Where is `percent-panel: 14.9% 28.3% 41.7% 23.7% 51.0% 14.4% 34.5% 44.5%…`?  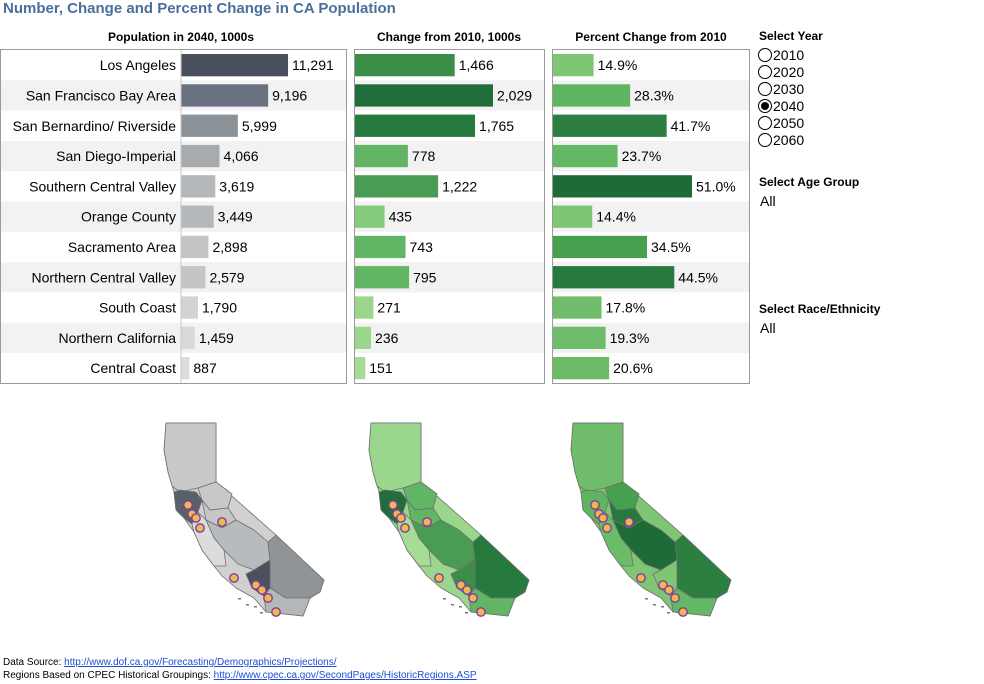
percent-panel: 14.9% 28.3% 41.7% 23.7% 51.0% 14.4% 34.5% 44.5%… is located at coordinates (651, 216).